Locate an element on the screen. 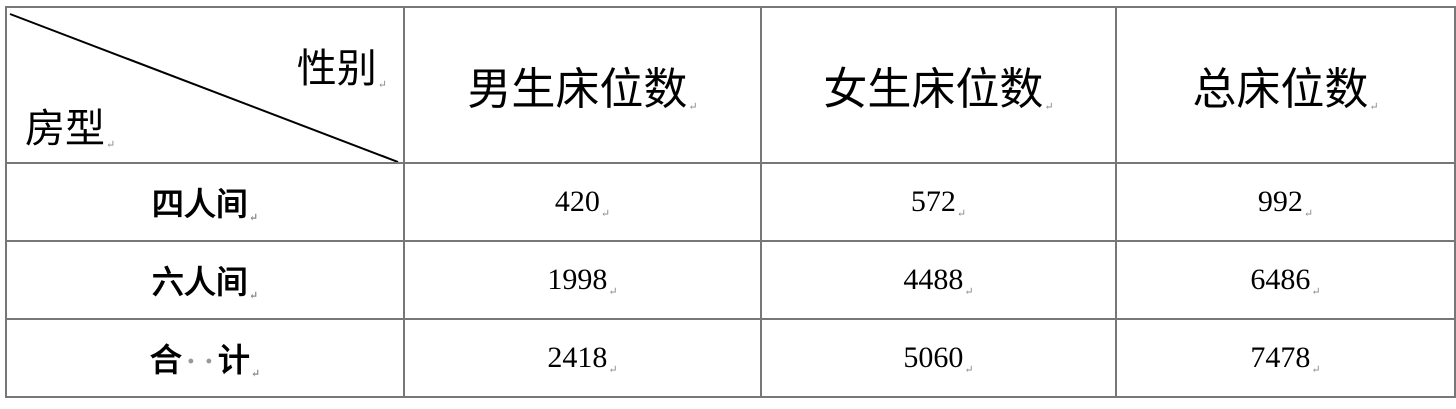 The height and width of the screenshot is (409, 1456). column-header-female-beds: 女生床位数↵ is located at coordinates (938, 85).